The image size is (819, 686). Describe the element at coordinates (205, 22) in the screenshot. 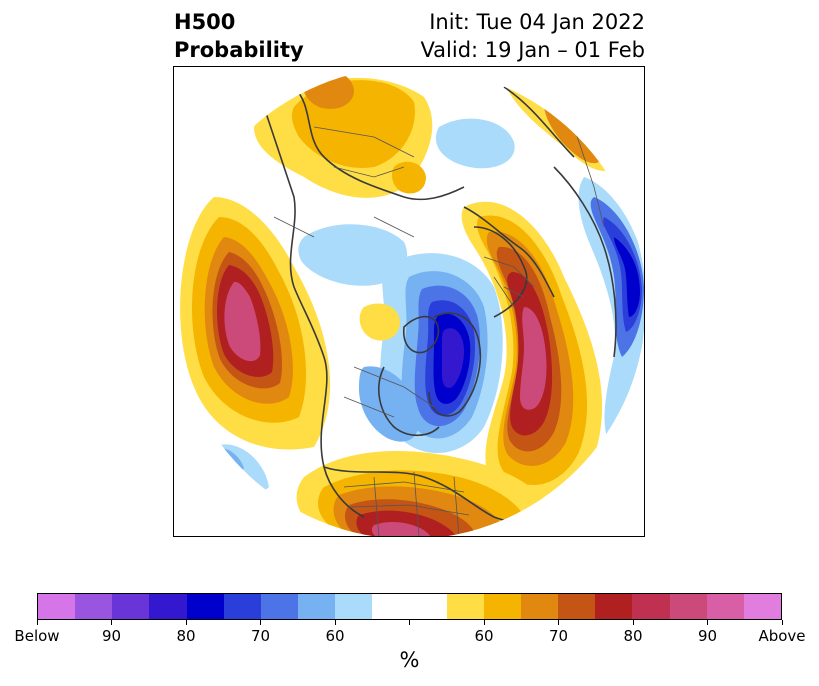

I see `title-variable: H500` at that location.